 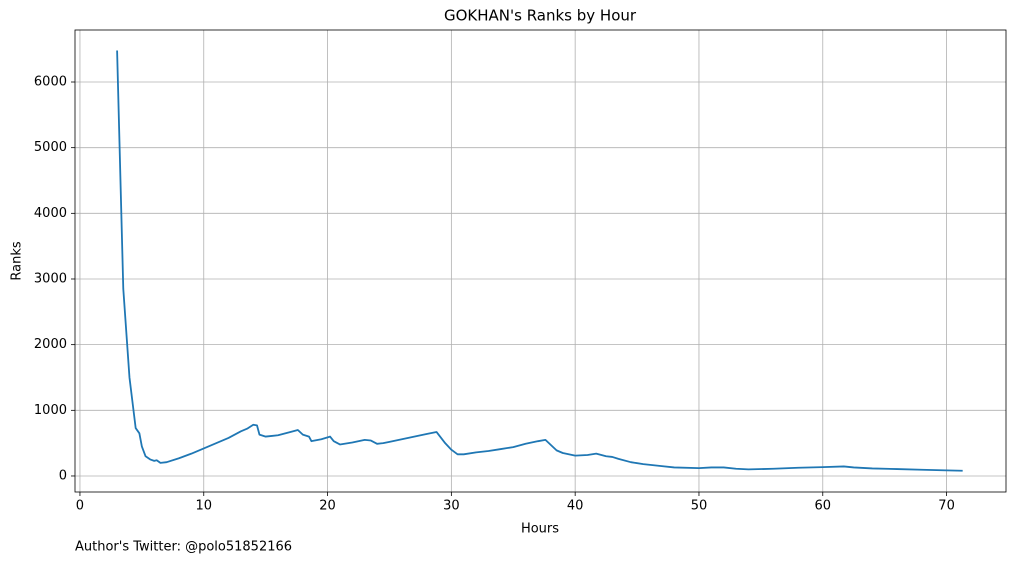 I want to click on annotation: Author's Twitter: @polo51852166, so click(x=183, y=547).